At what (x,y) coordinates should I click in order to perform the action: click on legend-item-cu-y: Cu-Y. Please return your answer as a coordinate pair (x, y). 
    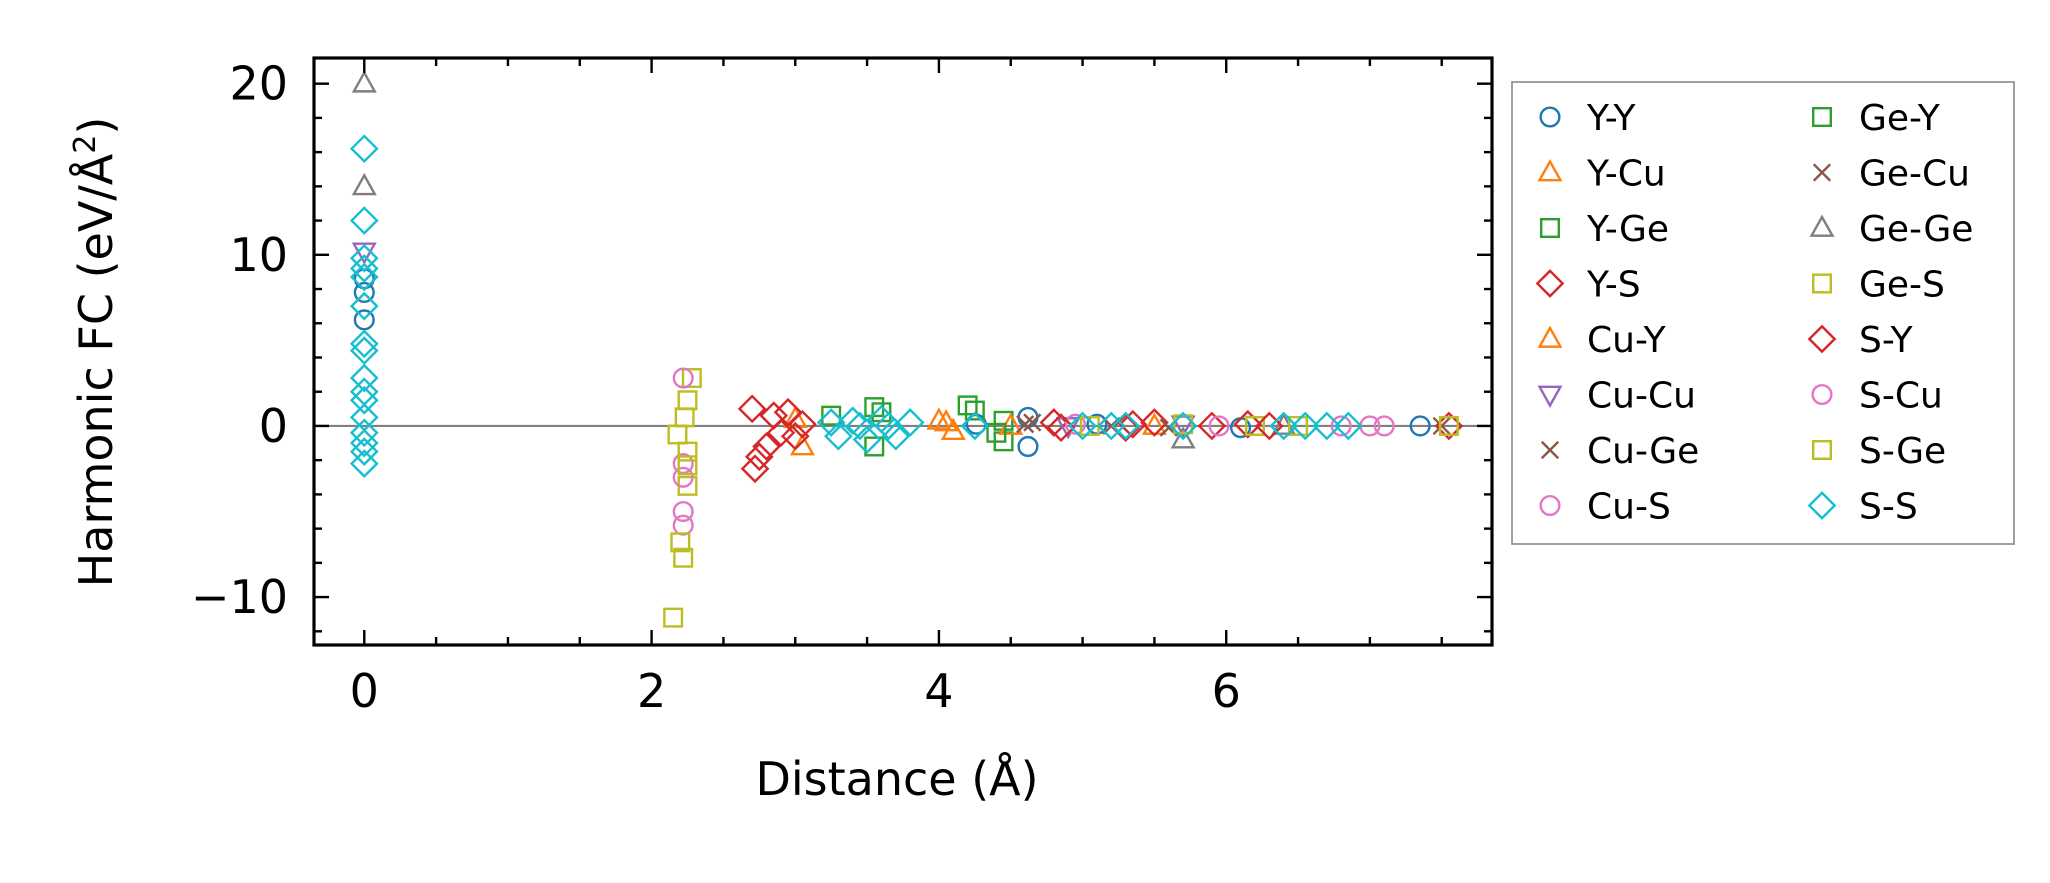
    Looking at the image, I should click on (1602, 340).